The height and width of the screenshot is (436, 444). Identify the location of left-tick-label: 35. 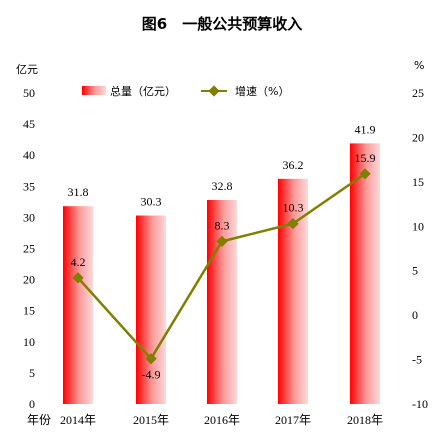
(29, 186).